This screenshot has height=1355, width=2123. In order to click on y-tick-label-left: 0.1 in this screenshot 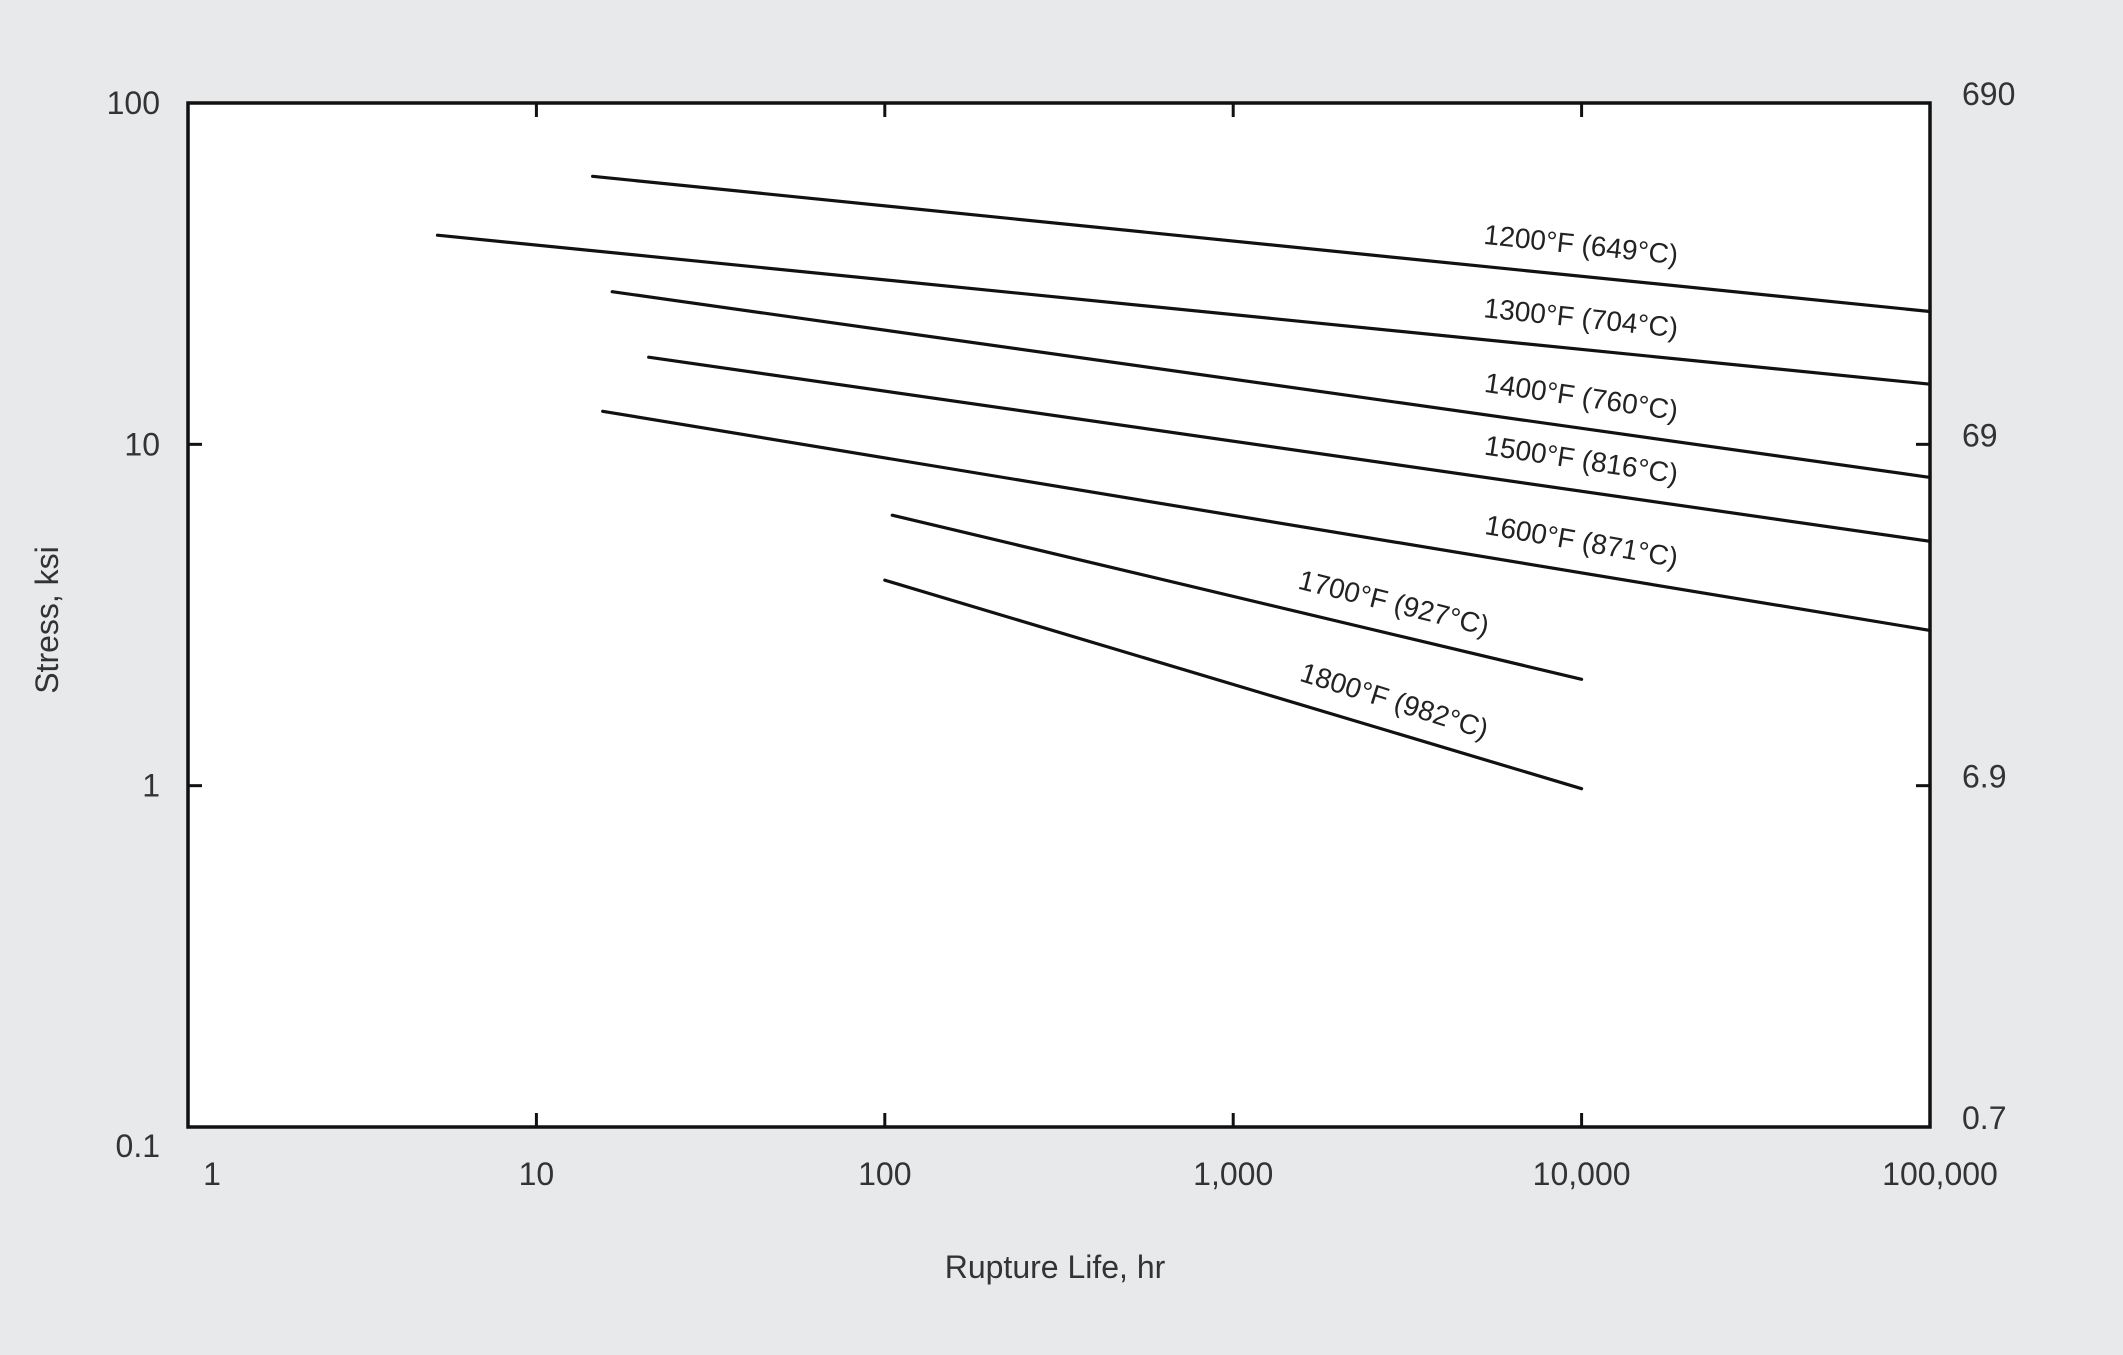, I will do `click(138, 1146)`.